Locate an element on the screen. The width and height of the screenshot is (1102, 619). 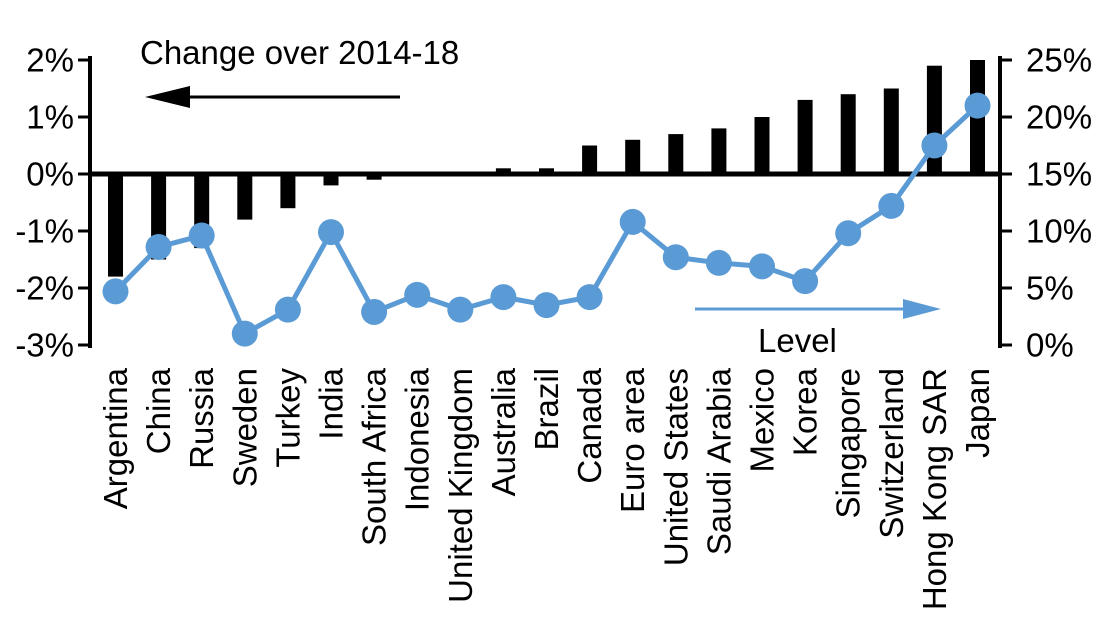
left-axis-tick-label: -2% is located at coordinates (44, 288).